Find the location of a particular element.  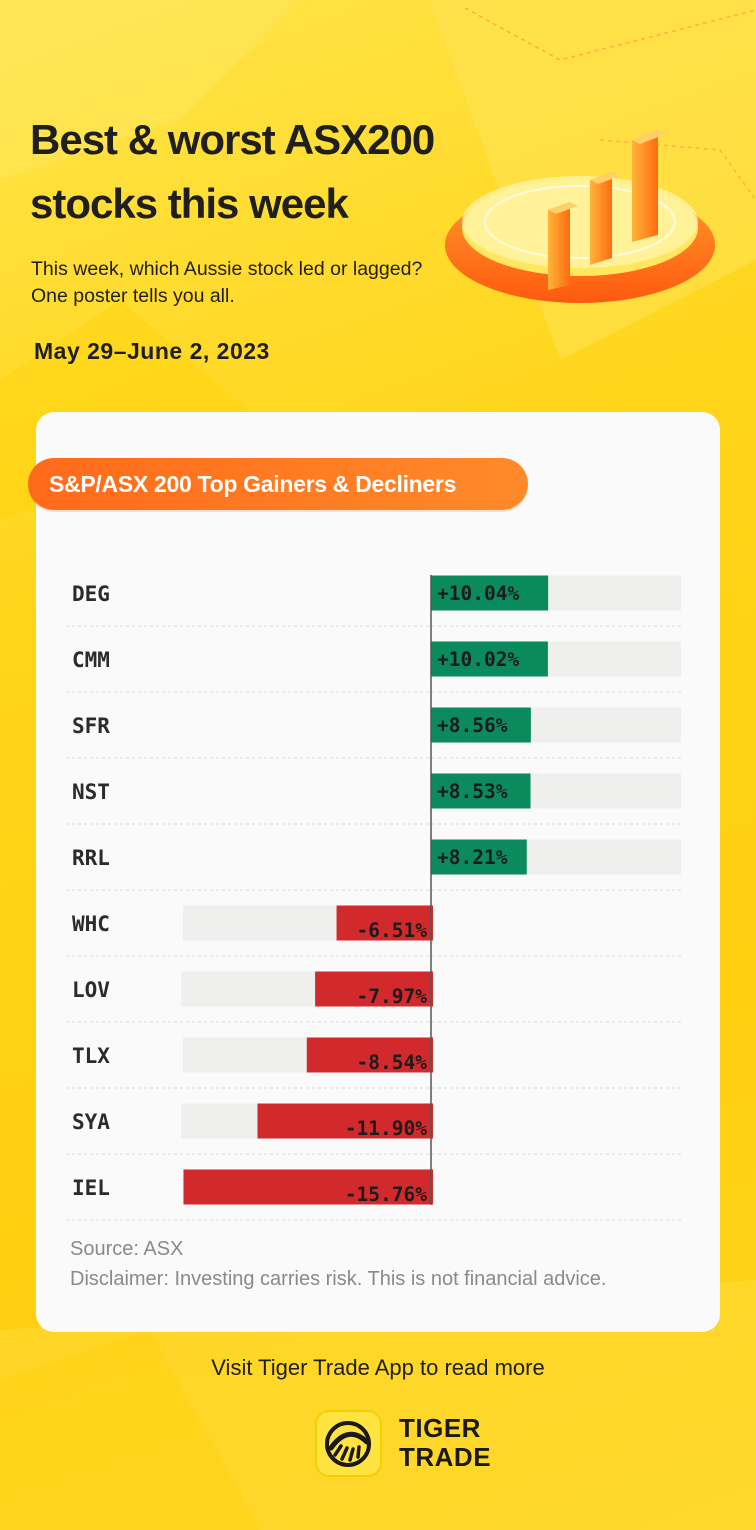

page-title: Best & worst ASX200 stocks this week is located at coordinates (232, 171).